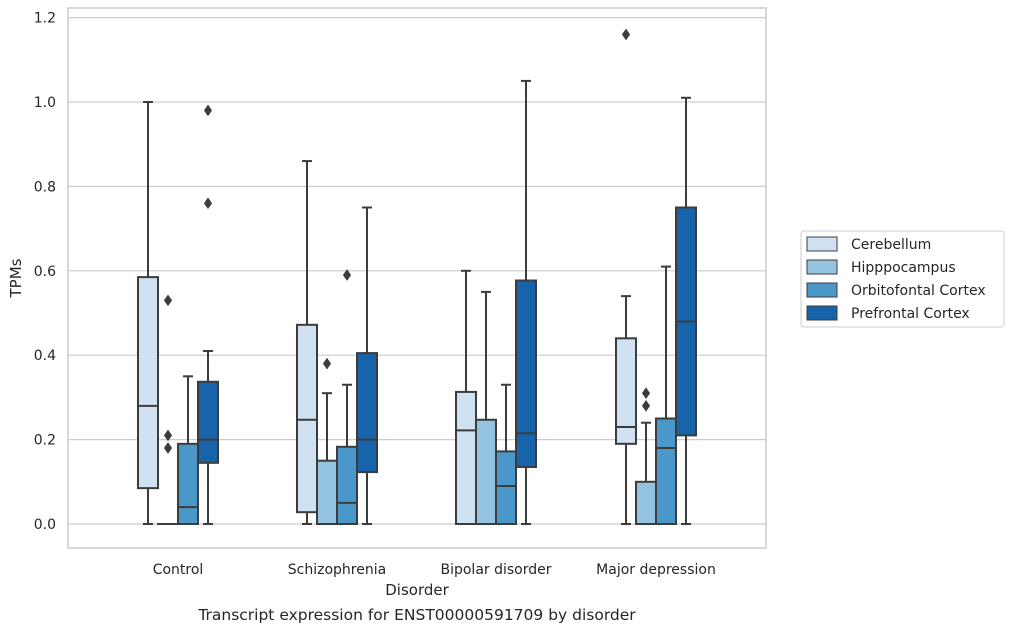 The width and height of the screenshot is (1014, 634). Describe the element at coordinates (45, 356) in the screenshot. I see `y-tick-label: 0.4` at that location.